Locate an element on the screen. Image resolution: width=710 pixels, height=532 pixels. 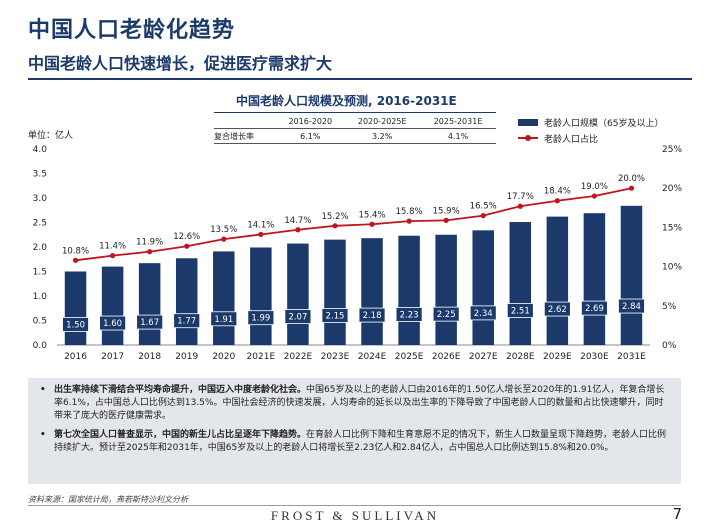
y-tick-label: 3.0 is located at coordinates (40, 199).